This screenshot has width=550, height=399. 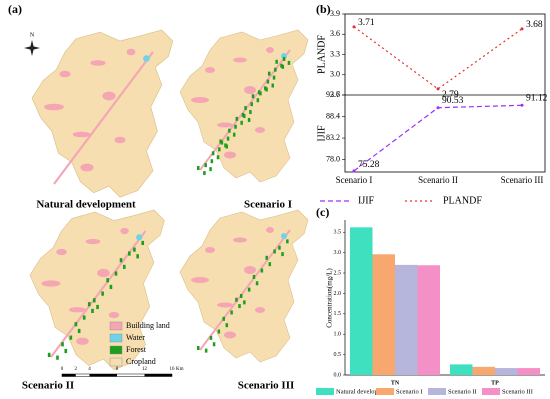 I want to click on y-tick-label: 83.2, so click(x=333, y=137).